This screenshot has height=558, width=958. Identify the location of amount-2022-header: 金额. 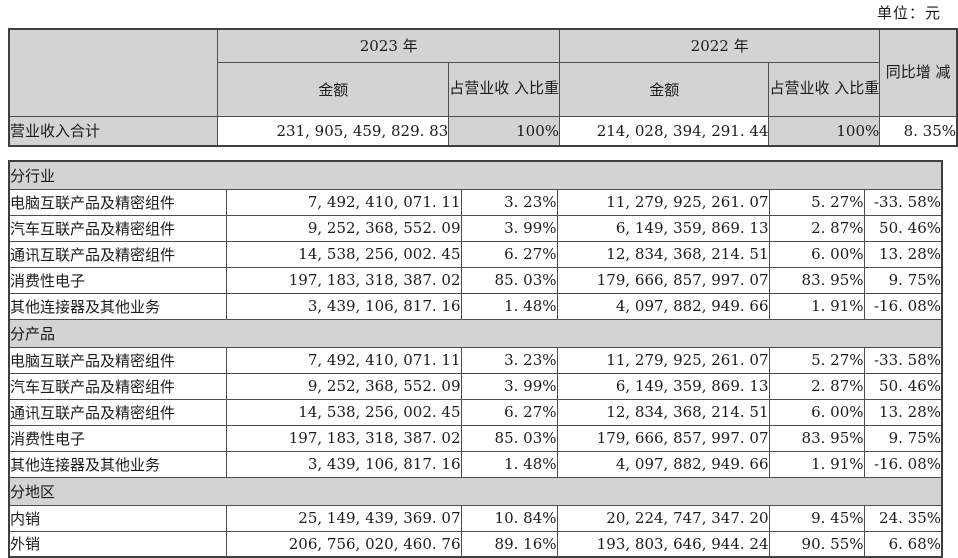
(664, 89).